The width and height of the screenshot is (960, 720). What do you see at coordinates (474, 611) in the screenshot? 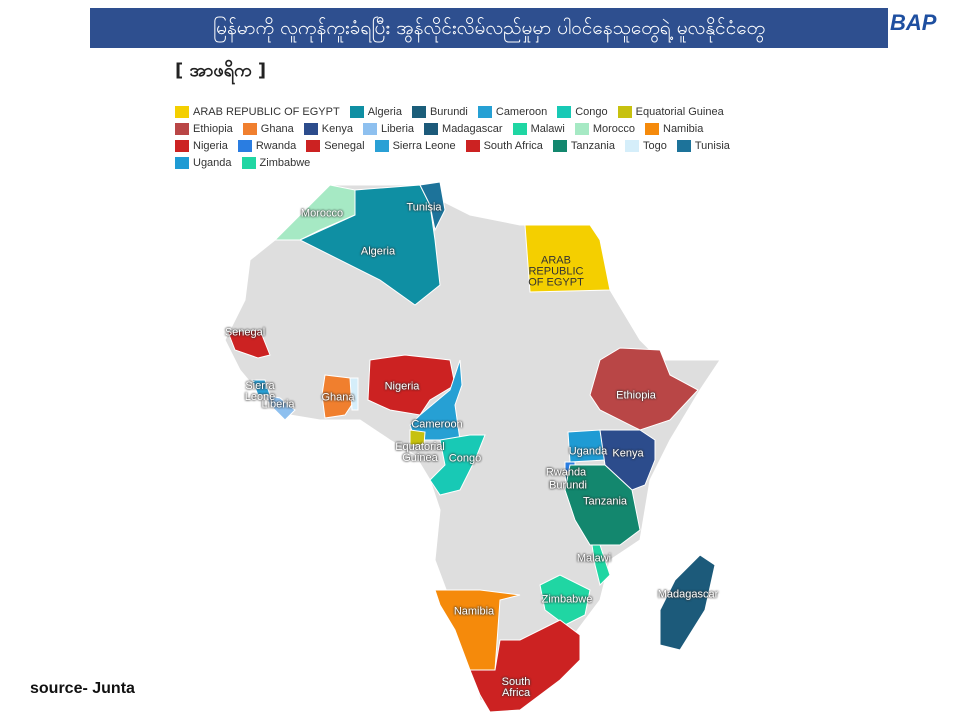
I see `map-label: Namibia` at bounding box center [474, 611].